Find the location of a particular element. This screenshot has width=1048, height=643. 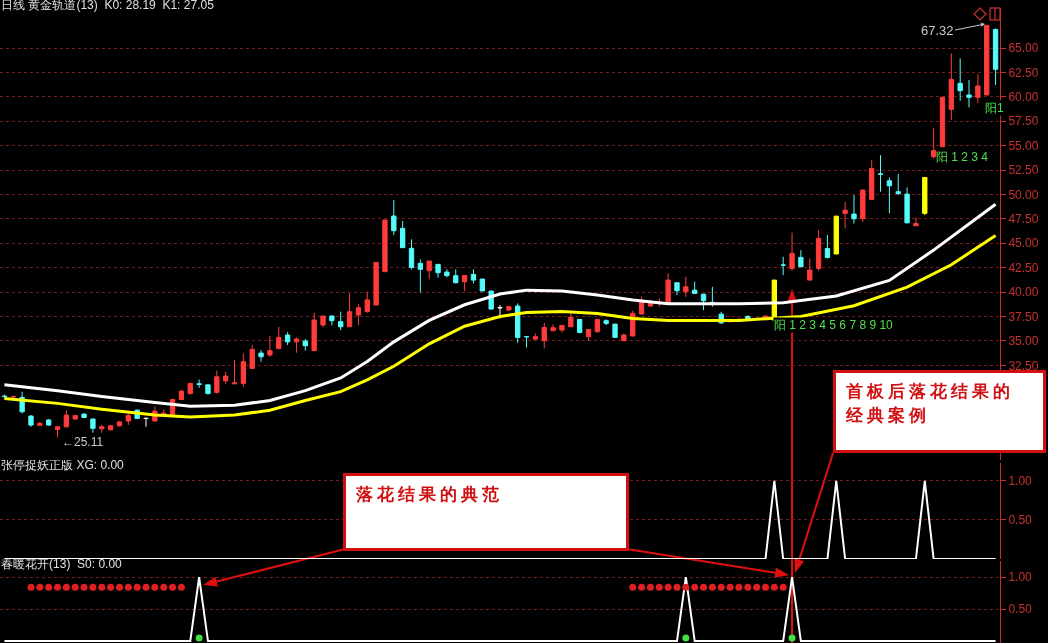

y-tick-label: 37.50 is located at coordinates (1023, 316).